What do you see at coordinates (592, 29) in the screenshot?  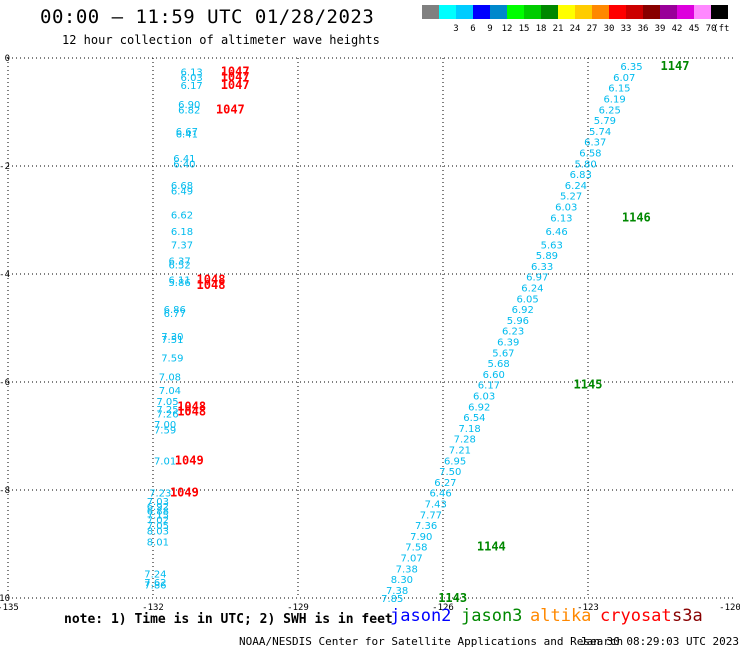 I see `legend-tick-label: 27` at bounding box center [592, 29].